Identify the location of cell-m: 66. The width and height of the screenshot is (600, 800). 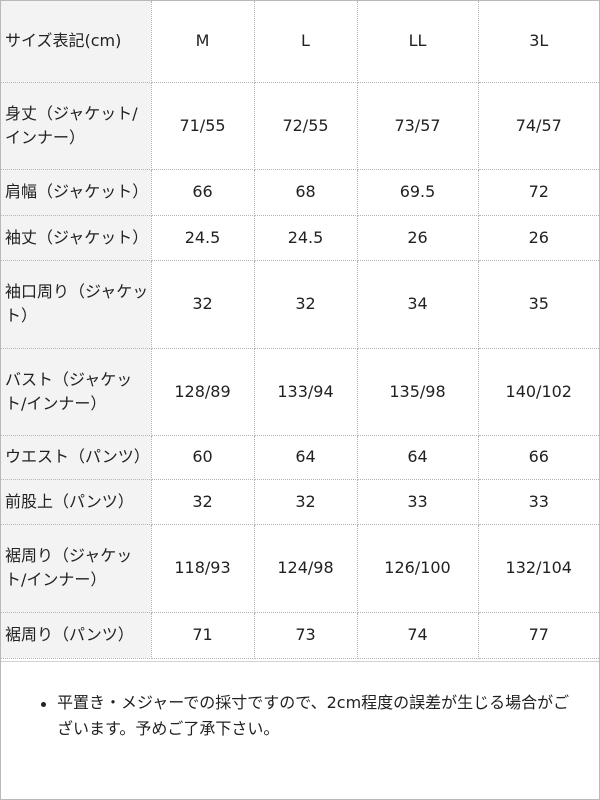
(202, 192).